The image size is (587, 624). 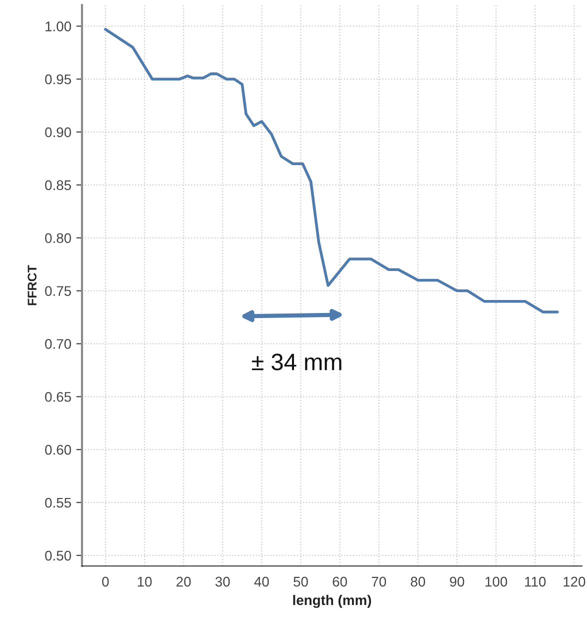 I want to click on y-tick-label: 1.00, so click(x=59, y=27).